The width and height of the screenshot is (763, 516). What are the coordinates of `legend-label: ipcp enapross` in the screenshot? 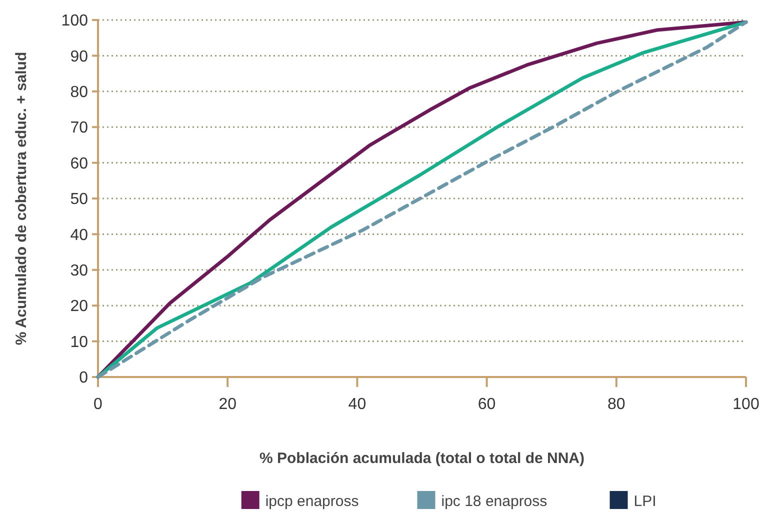 It's located at (312, 501).